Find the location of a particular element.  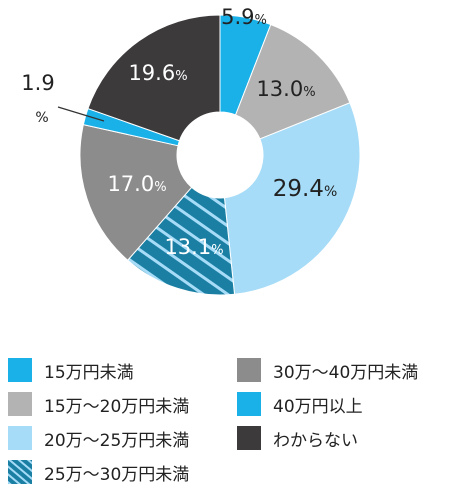

label-20-25man: 29.4% is located at coordinates (305, 189).